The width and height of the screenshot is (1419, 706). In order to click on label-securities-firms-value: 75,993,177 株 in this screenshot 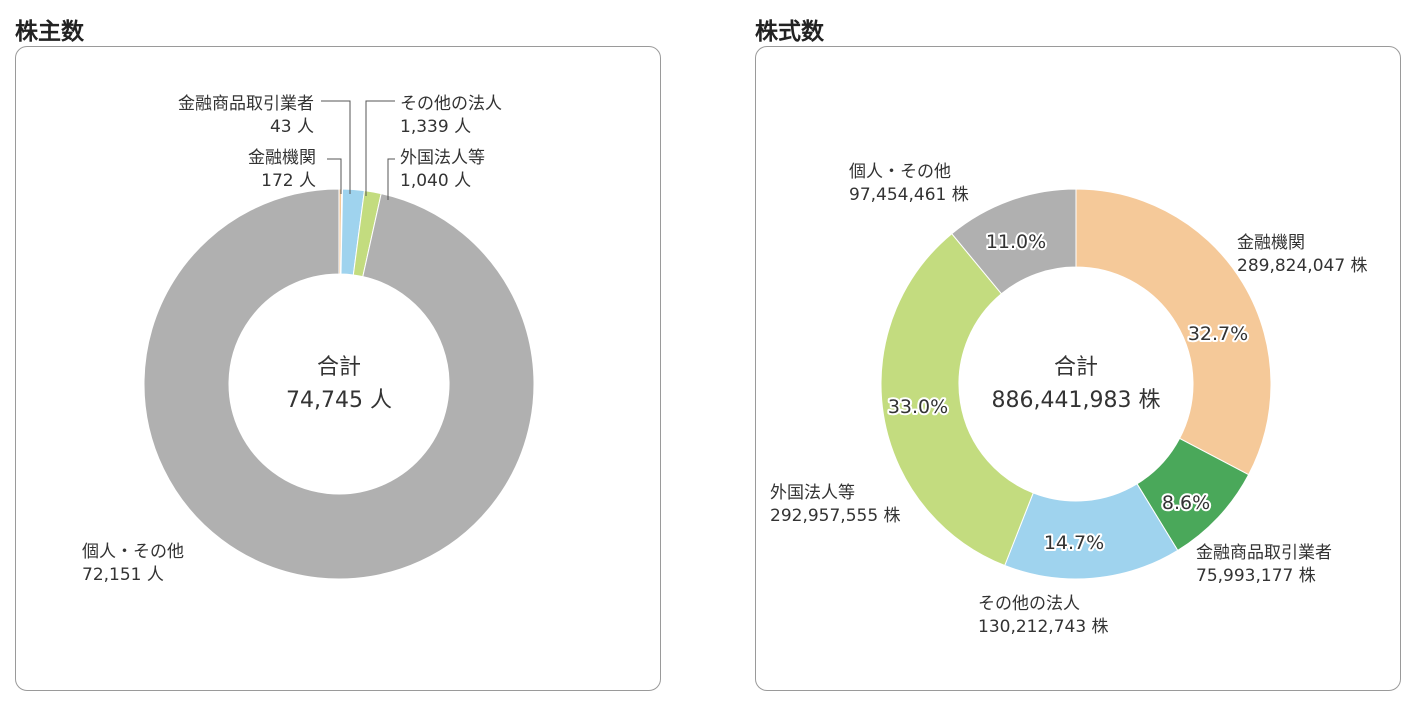, I will do `click(1256, 576)`.